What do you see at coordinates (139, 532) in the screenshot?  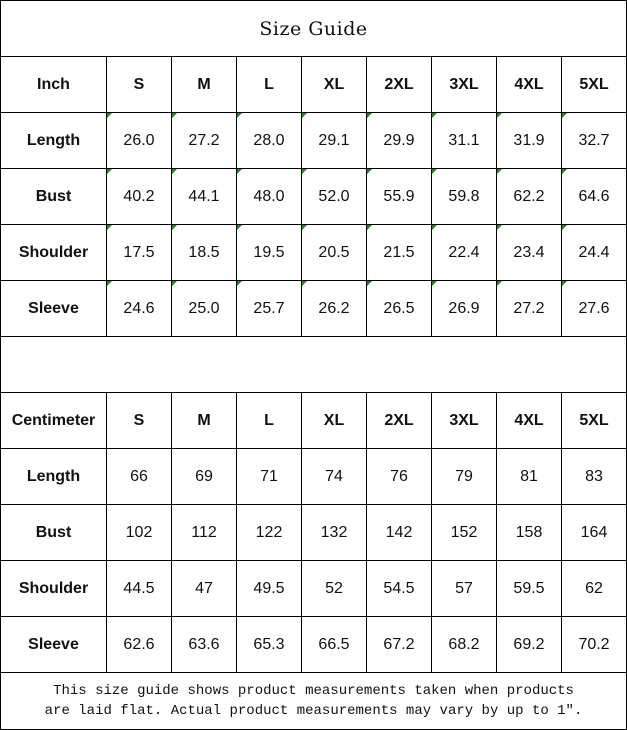 I see `value-cell: 102` at bounding box center [139, 532].